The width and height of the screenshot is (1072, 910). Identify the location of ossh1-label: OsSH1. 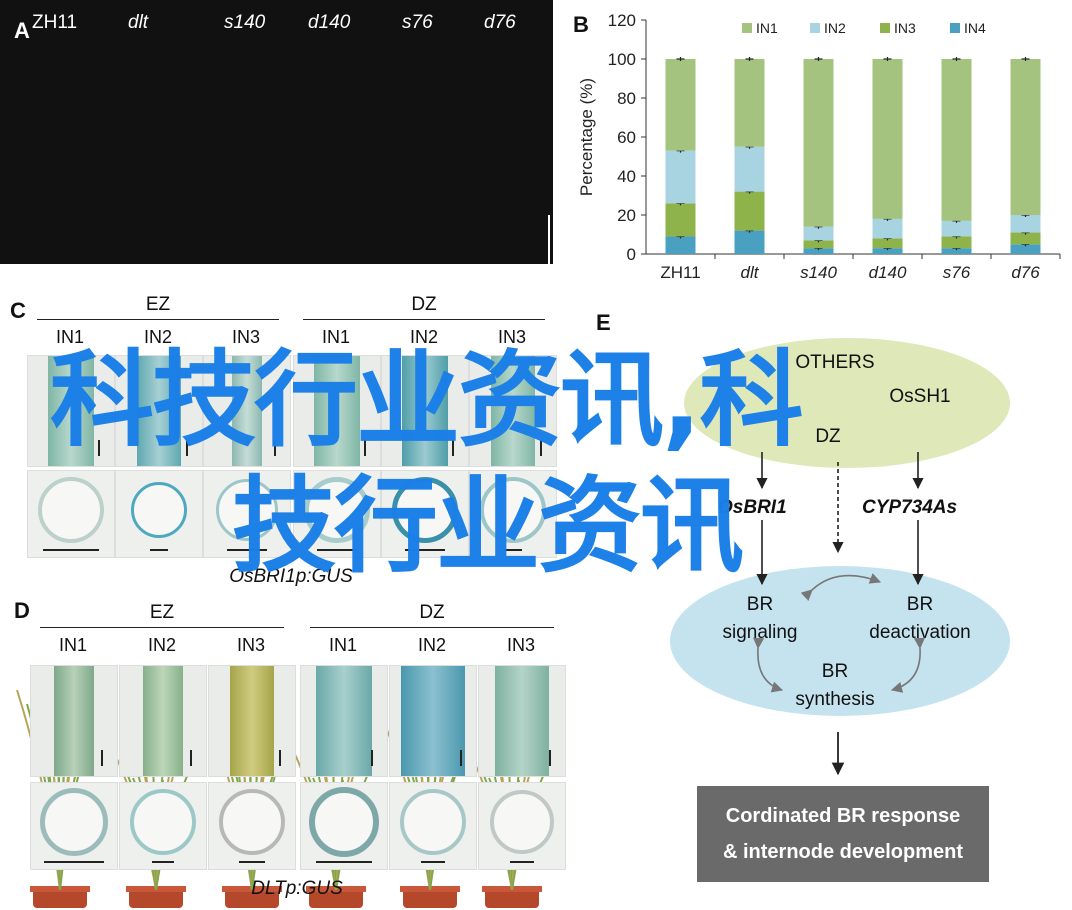
(920, 396).